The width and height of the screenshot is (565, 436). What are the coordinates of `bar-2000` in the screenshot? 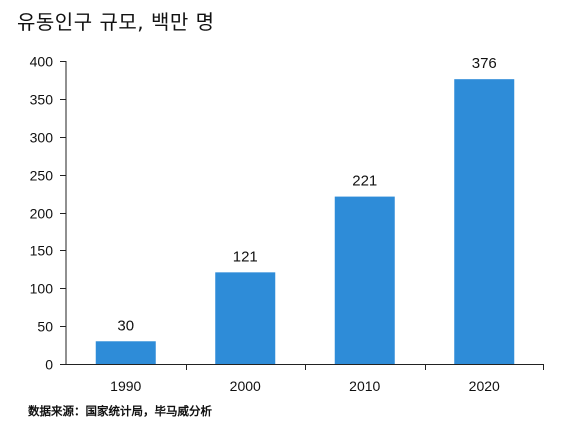 It's located at (245, 318).